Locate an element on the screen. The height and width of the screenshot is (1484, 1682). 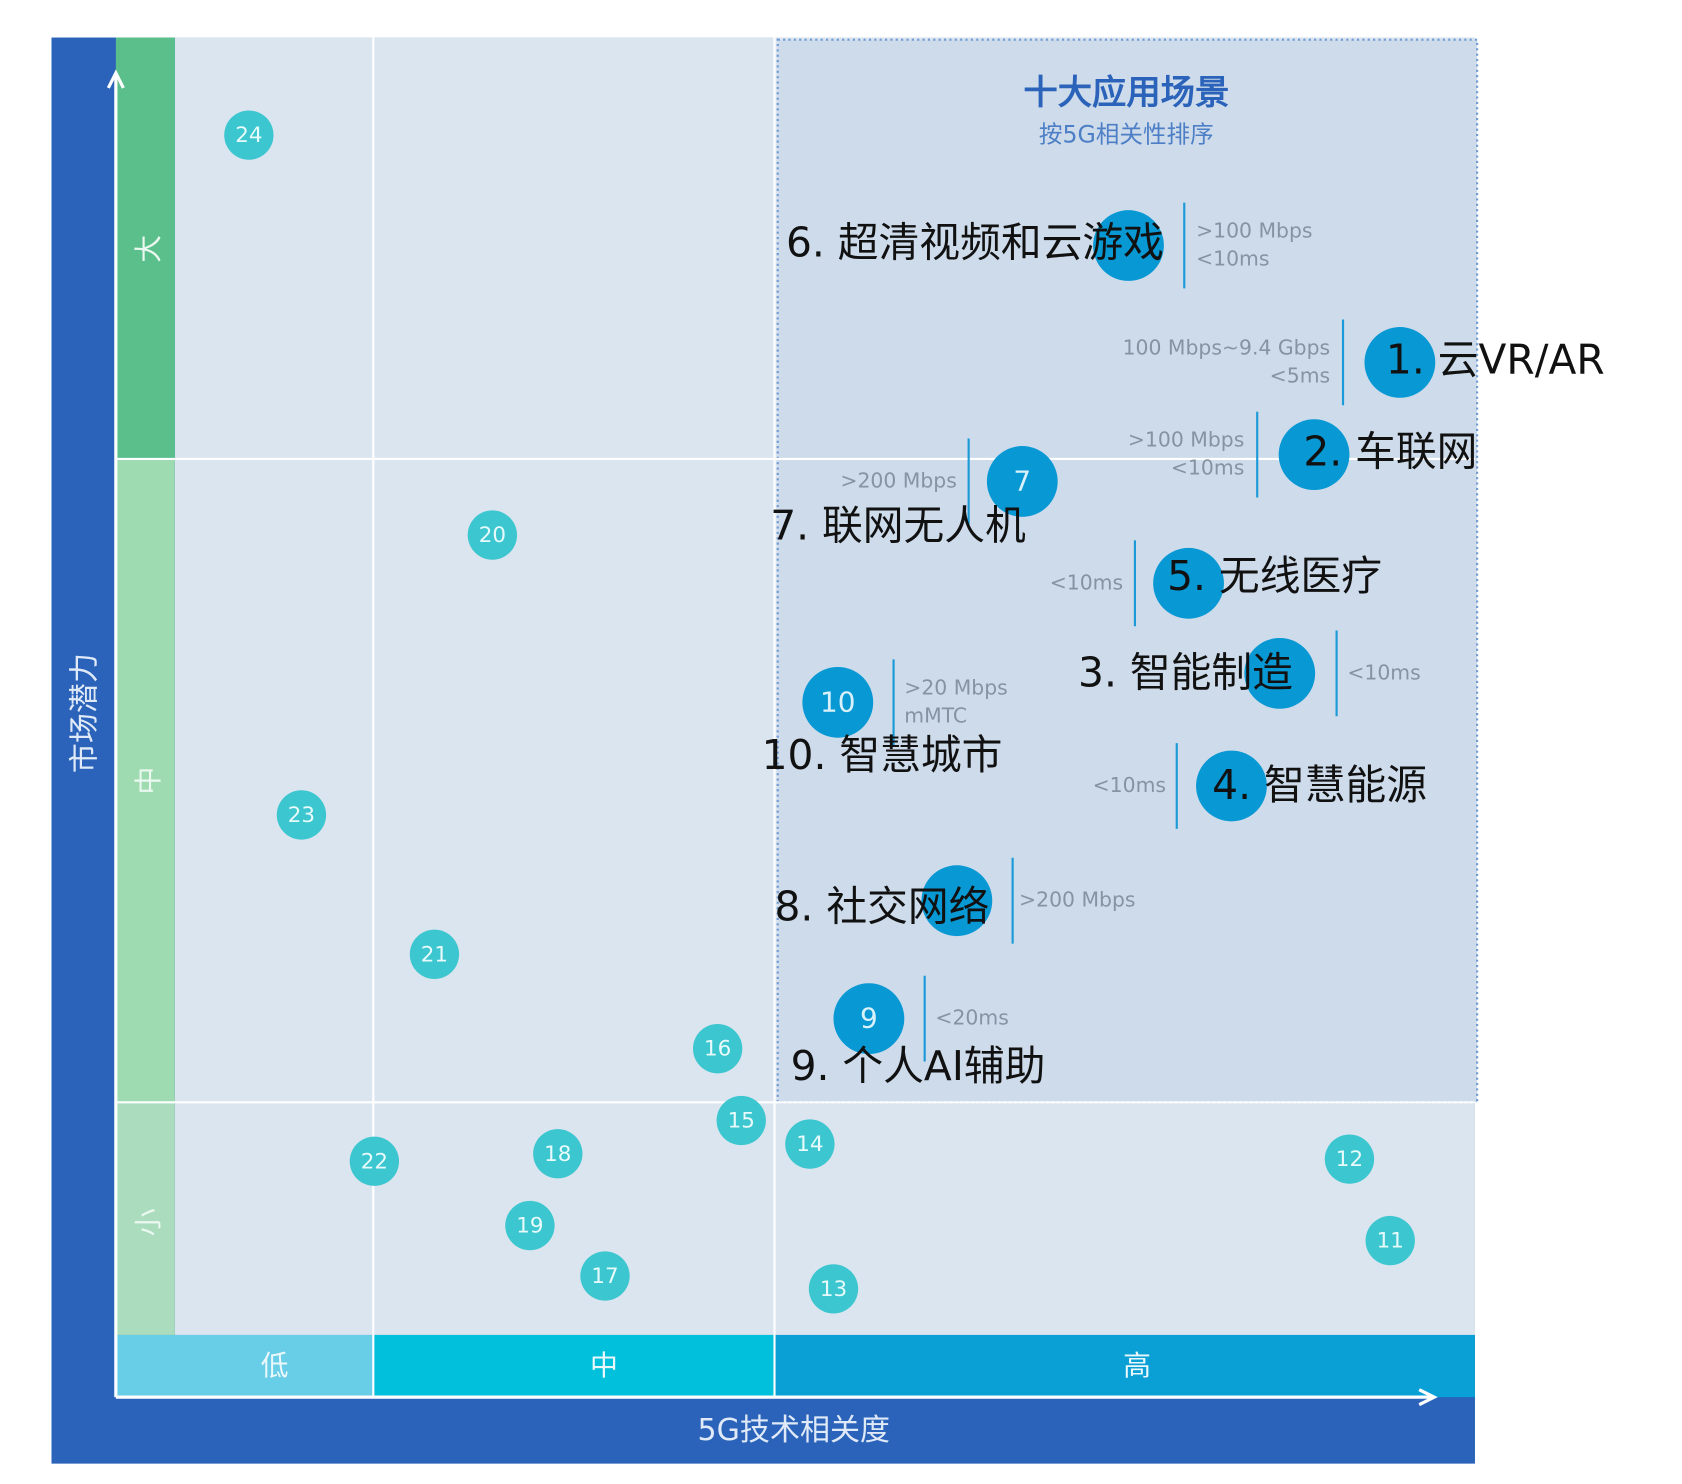
app-number: 10 is located at coordinates (837, 701).